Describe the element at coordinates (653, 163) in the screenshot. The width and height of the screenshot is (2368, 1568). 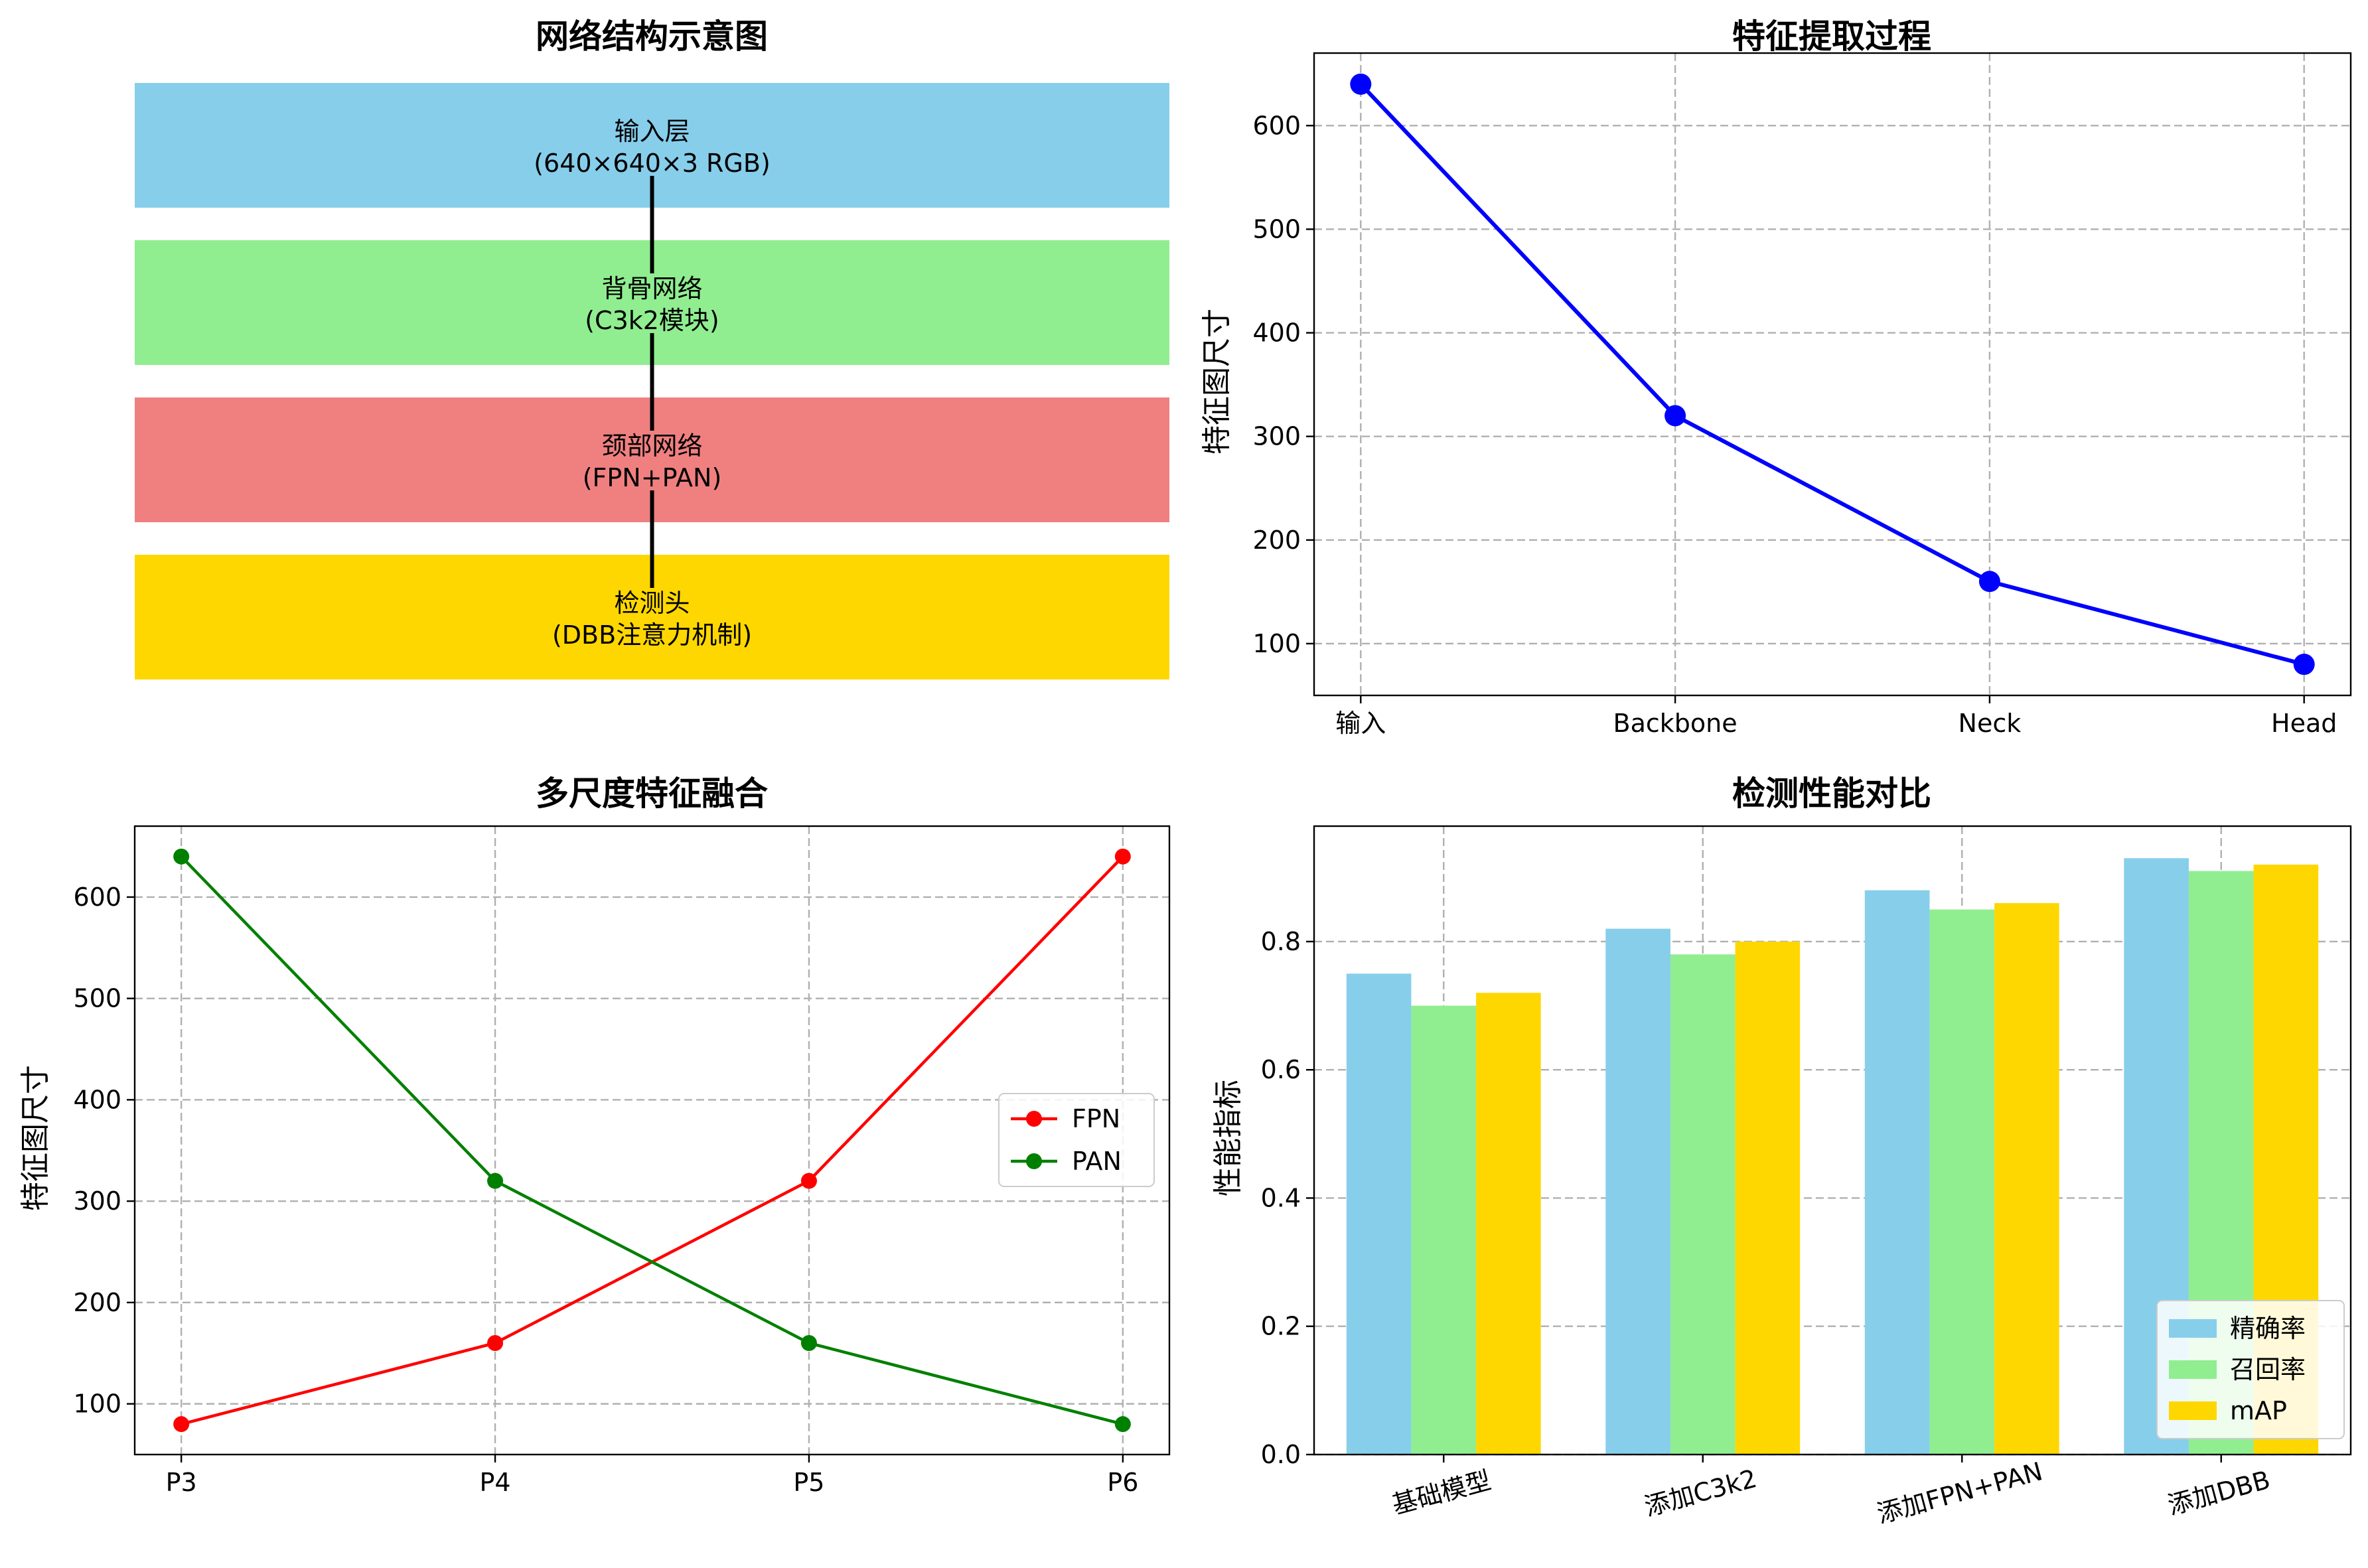
I see `layer-detail-0: (640×640×3 RGB)` at that location.